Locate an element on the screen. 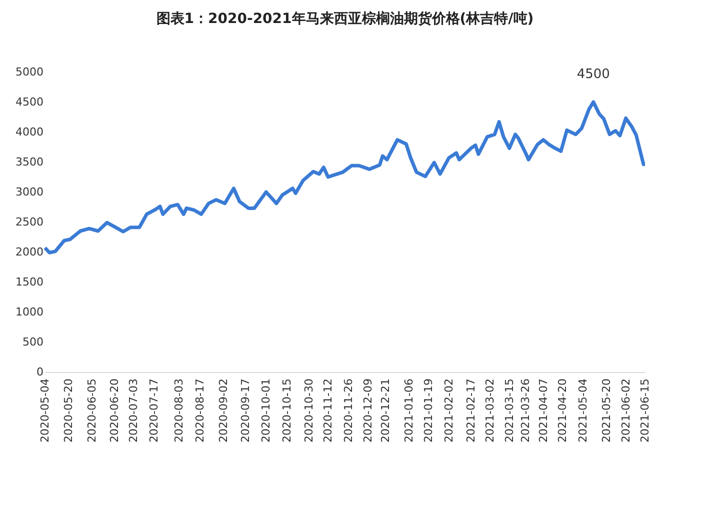  x-tick-label: 2021-06-15 is located at coordinates (645, 410).